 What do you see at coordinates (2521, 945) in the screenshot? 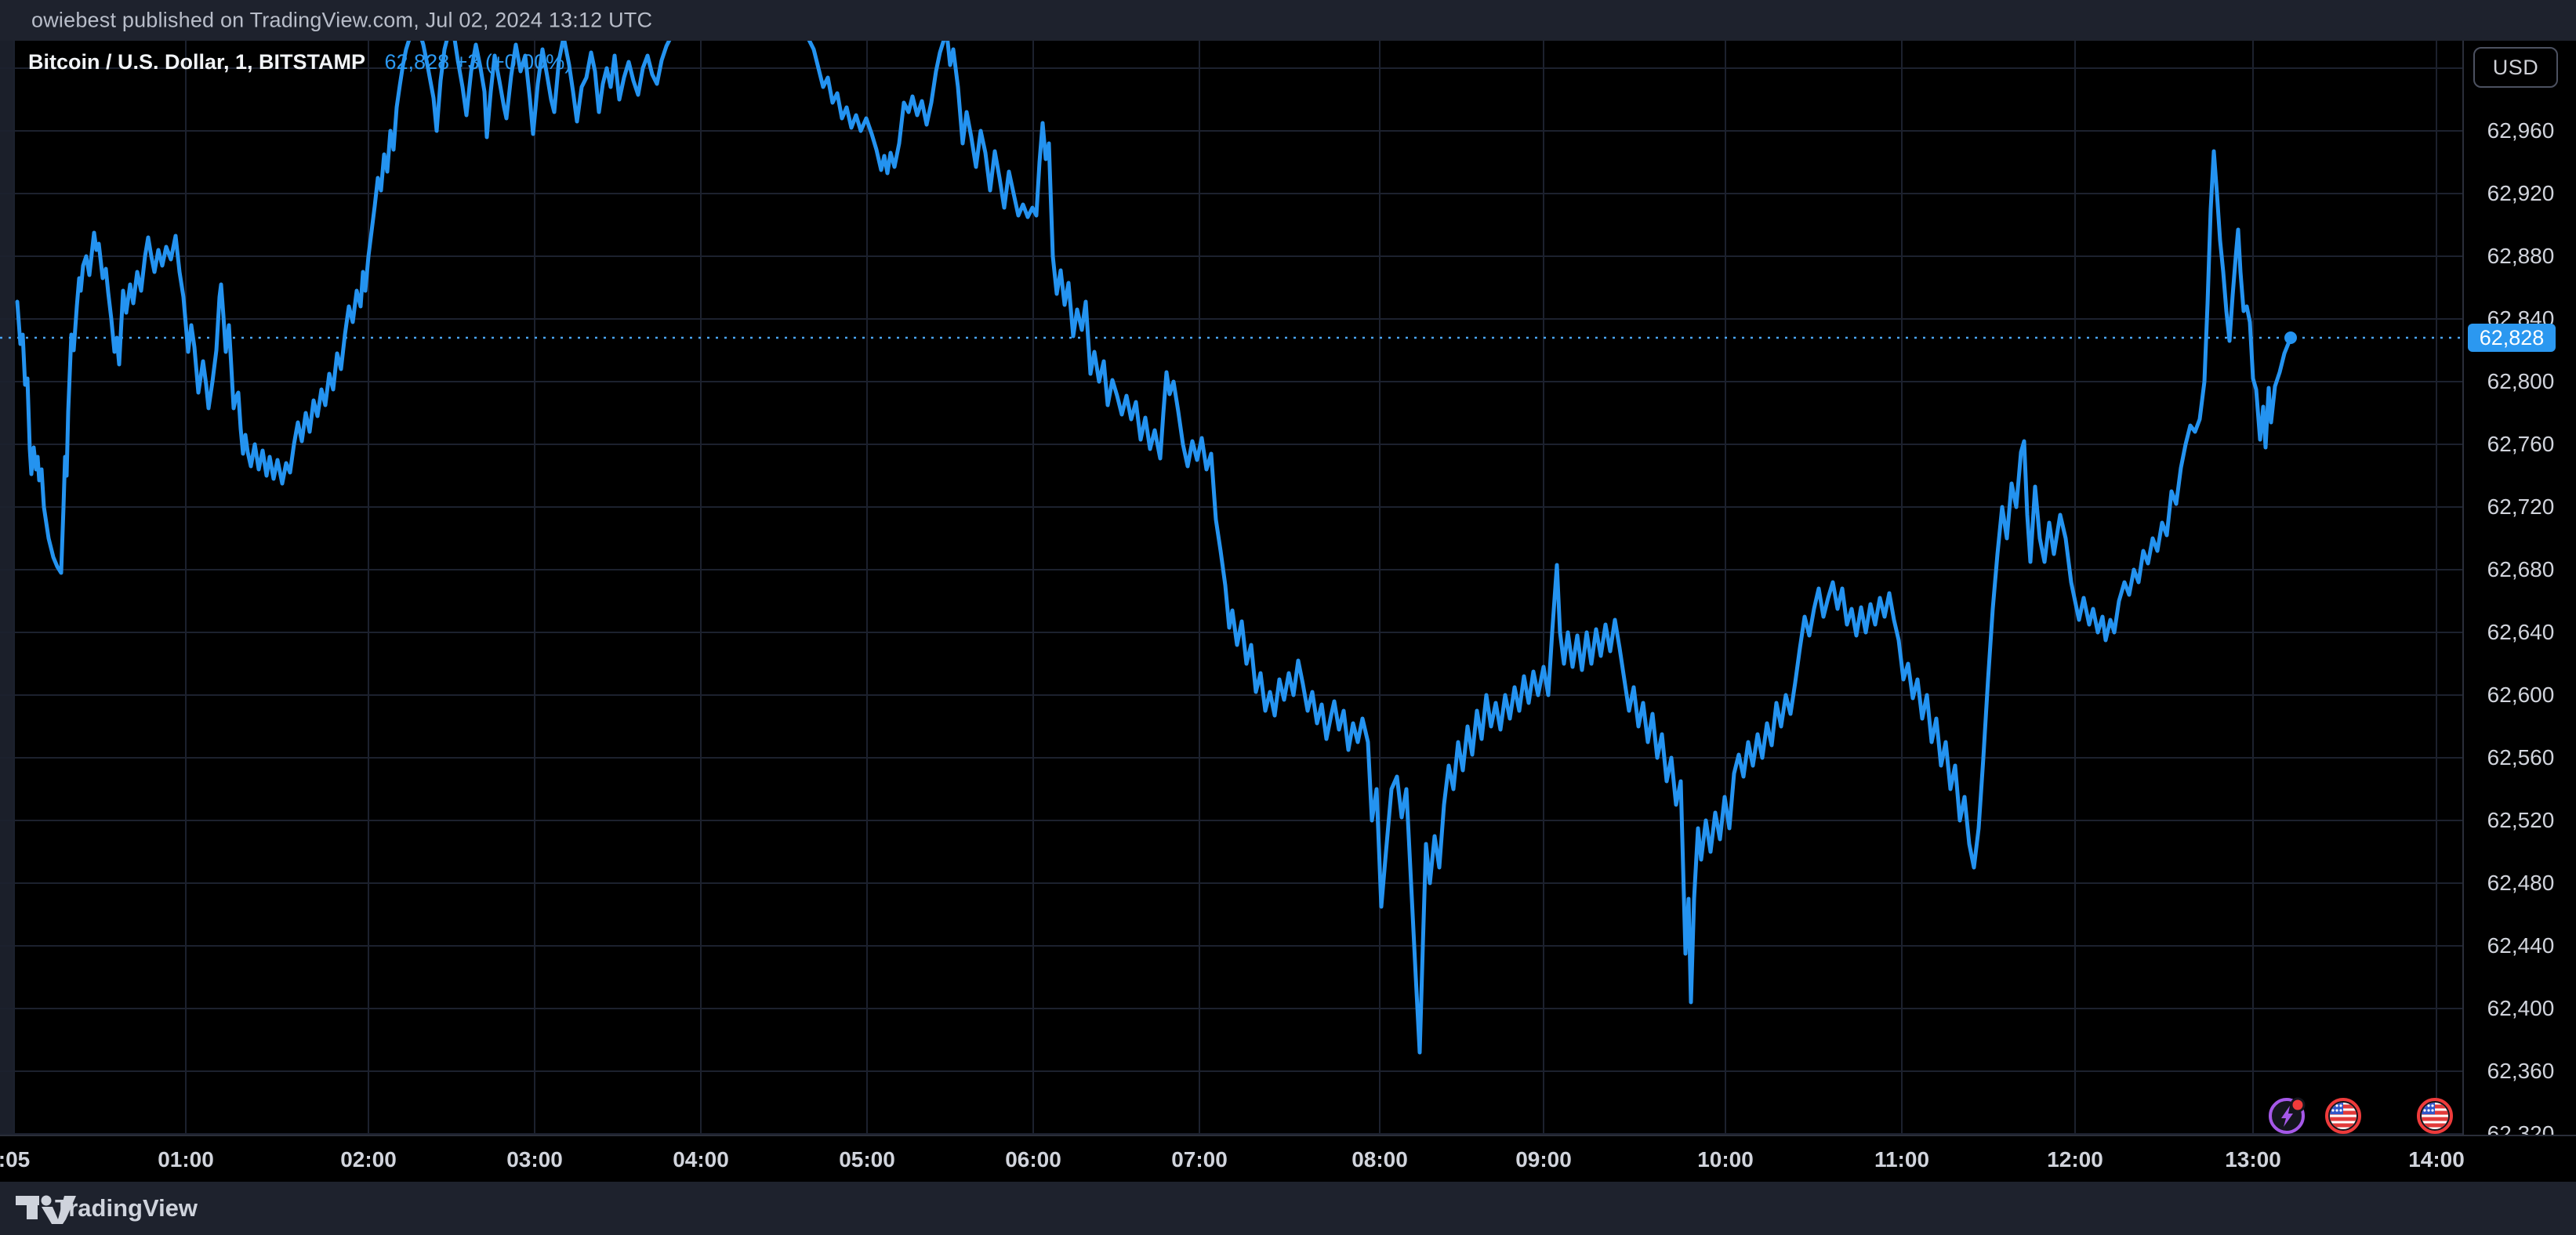
I see `price-tick-label: 62,440` at bounding box center [2521, 945].